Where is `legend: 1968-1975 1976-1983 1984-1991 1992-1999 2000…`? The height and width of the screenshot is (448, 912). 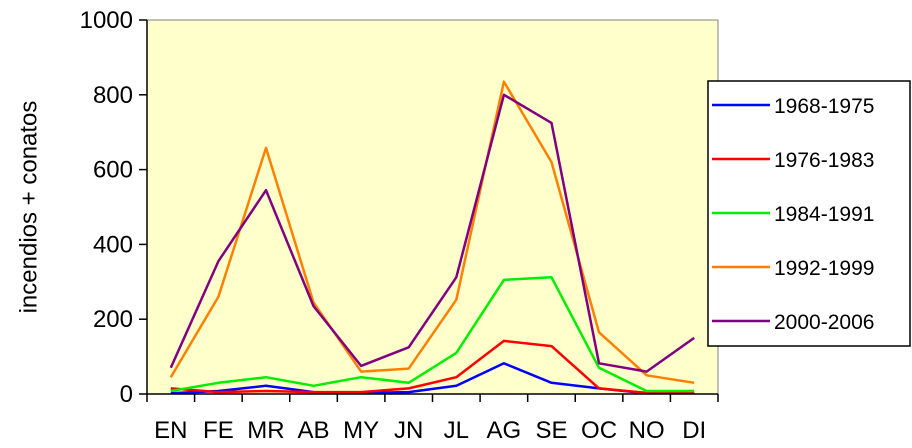
legend: 1968-1975 1976-1983 1984-1991 1992-1999 2000… is located at coordinates (809, 213).